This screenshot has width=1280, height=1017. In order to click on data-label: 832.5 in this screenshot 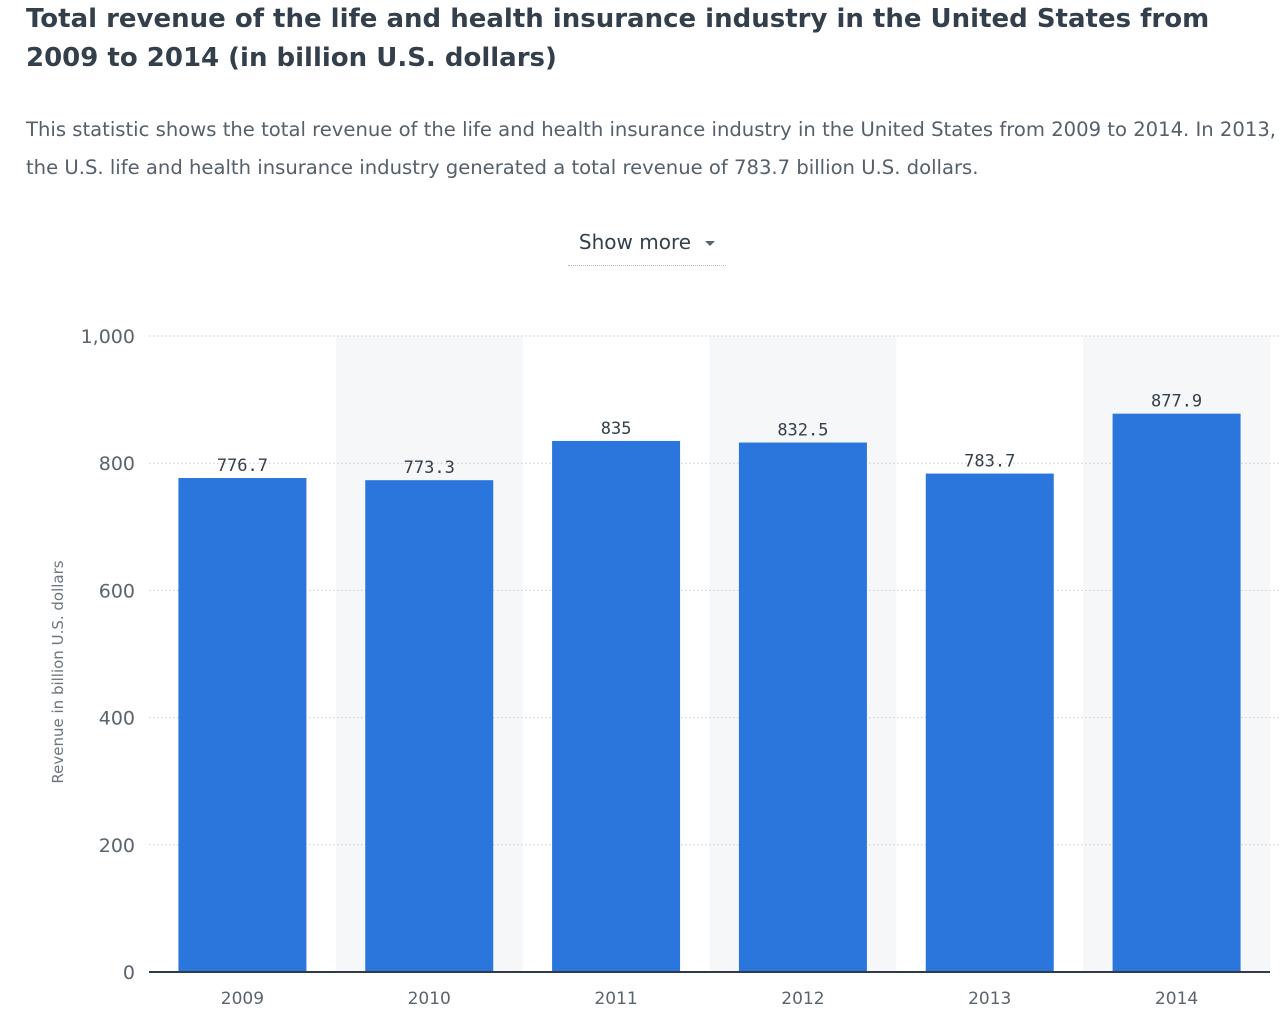, I will do `click(802, 431)`.